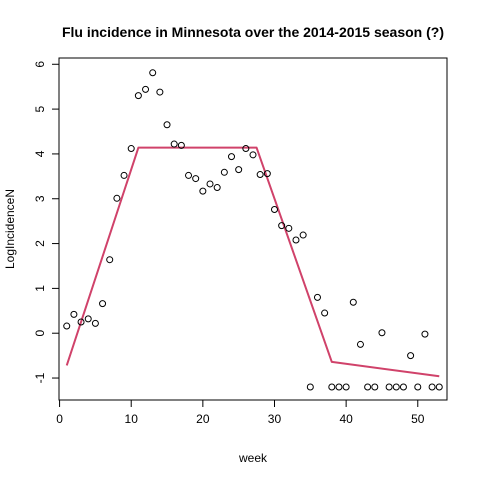 The image size is (480, 480). I want to click on x-tick-label: 20, so click(203, 419).